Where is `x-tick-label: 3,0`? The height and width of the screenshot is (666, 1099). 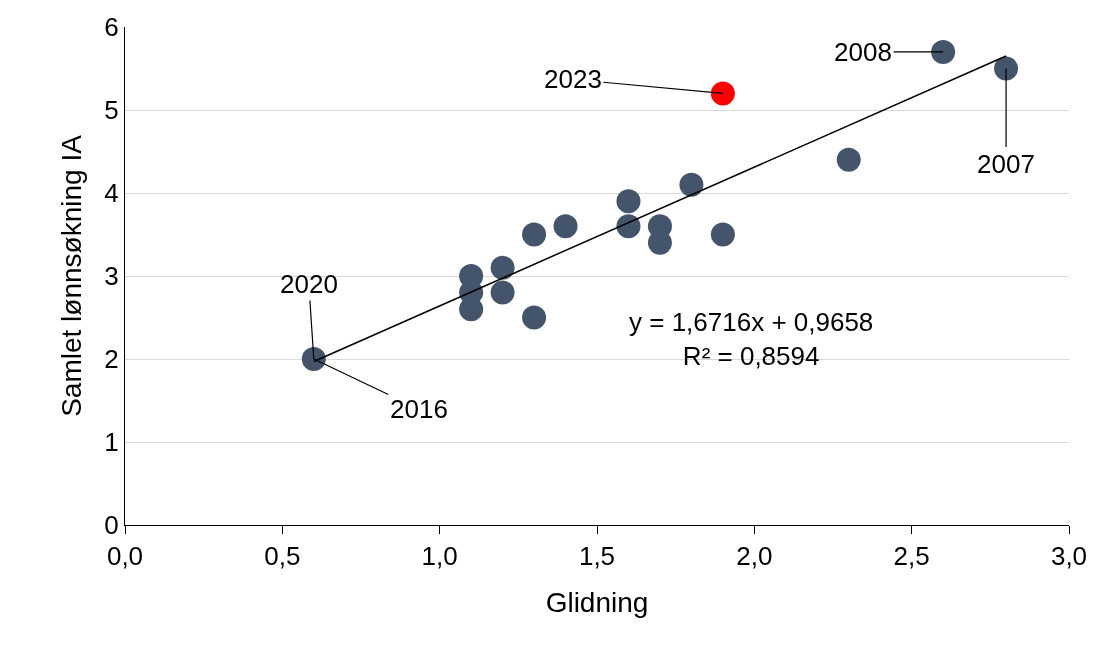
x-tick-label: 3,0 is located at coordinates (1069, 556).